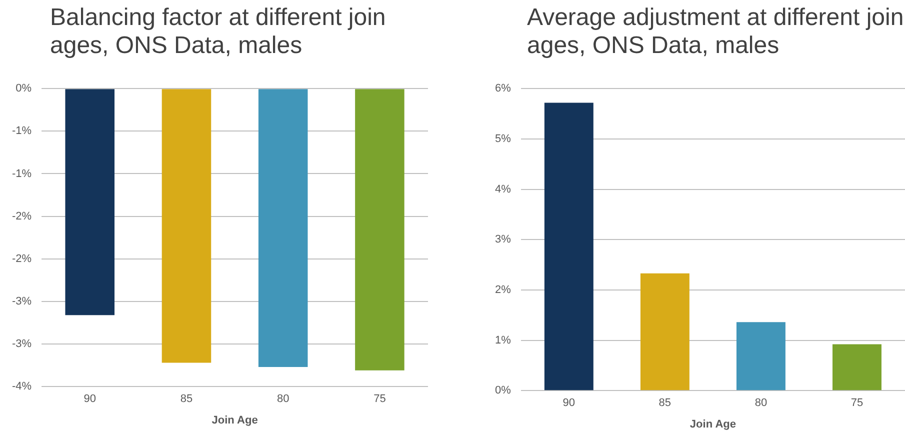  What do you see at coordinates (503, 290) in the screenshot?
I see `y-tick-label: 2%` at bounding box center [503, 290].